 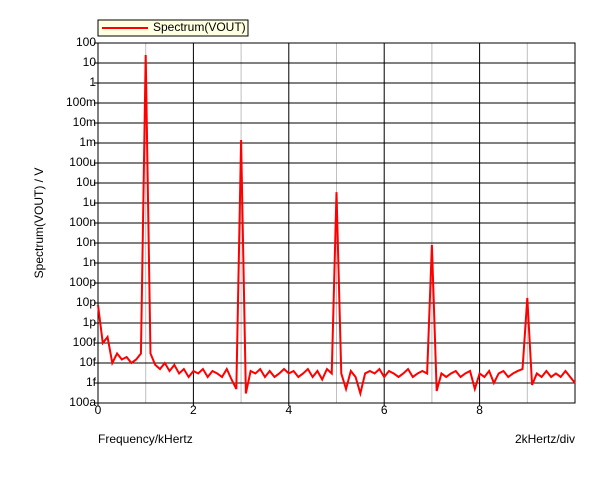 What do you see at coordinates (545, 439) in the screenshot?
I see `annotation: 2kHertz/div` at bounding box center [545, 439].